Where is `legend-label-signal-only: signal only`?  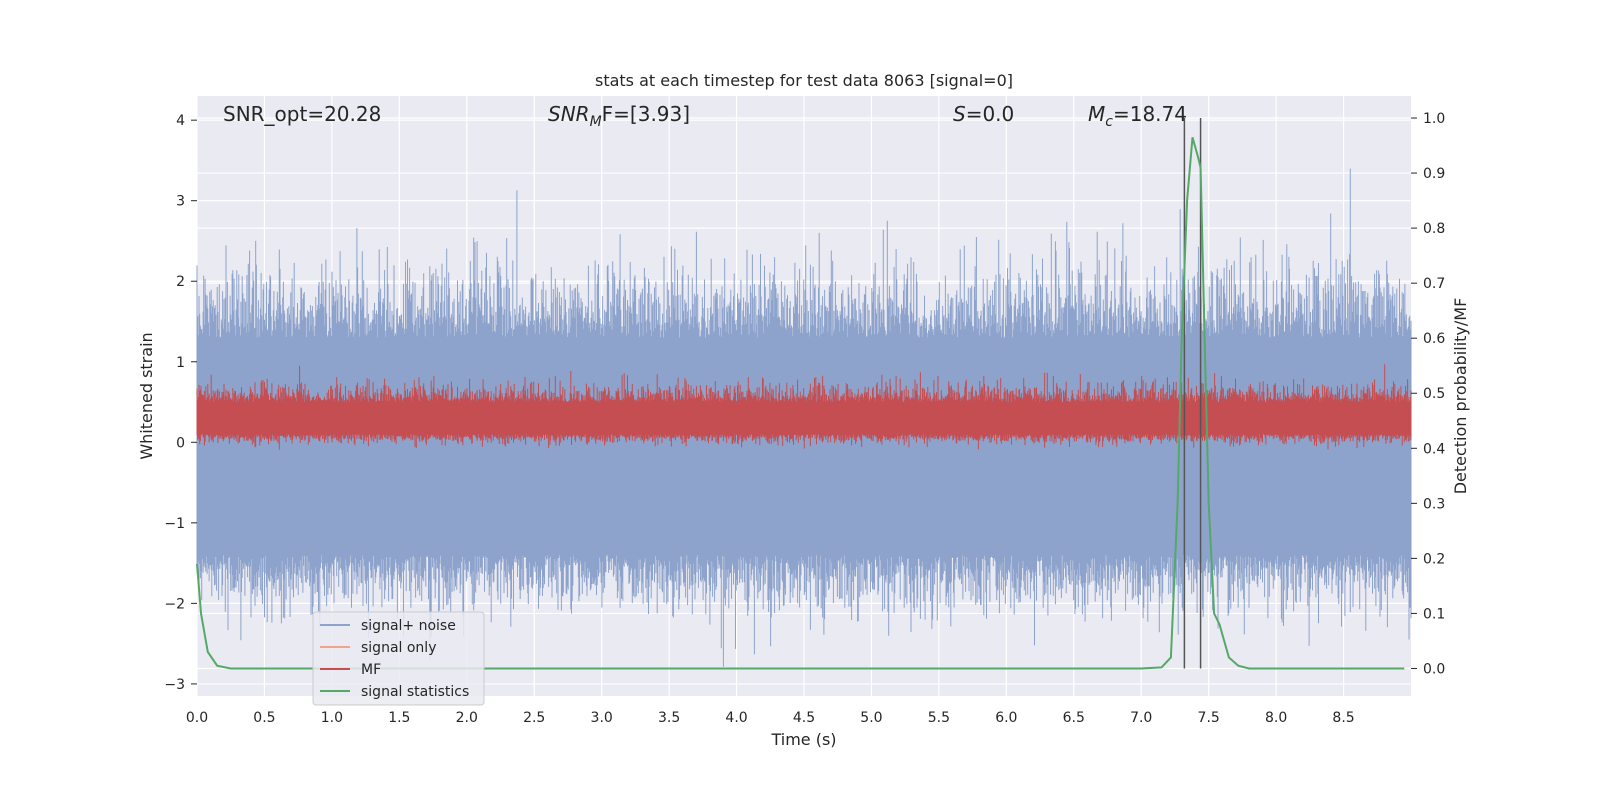 legend-label-signal-only: signal only is located at coordinates (398, 648).